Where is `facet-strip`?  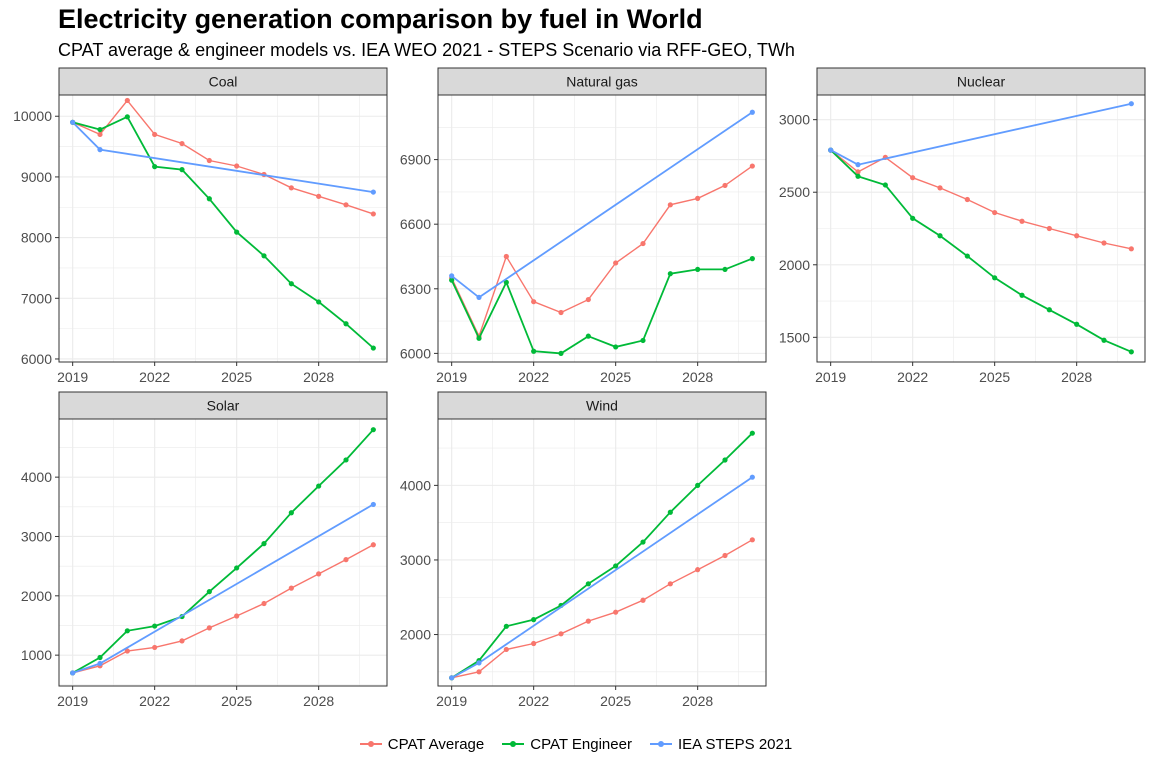
facet-strip is located at coordinates (223, 405).